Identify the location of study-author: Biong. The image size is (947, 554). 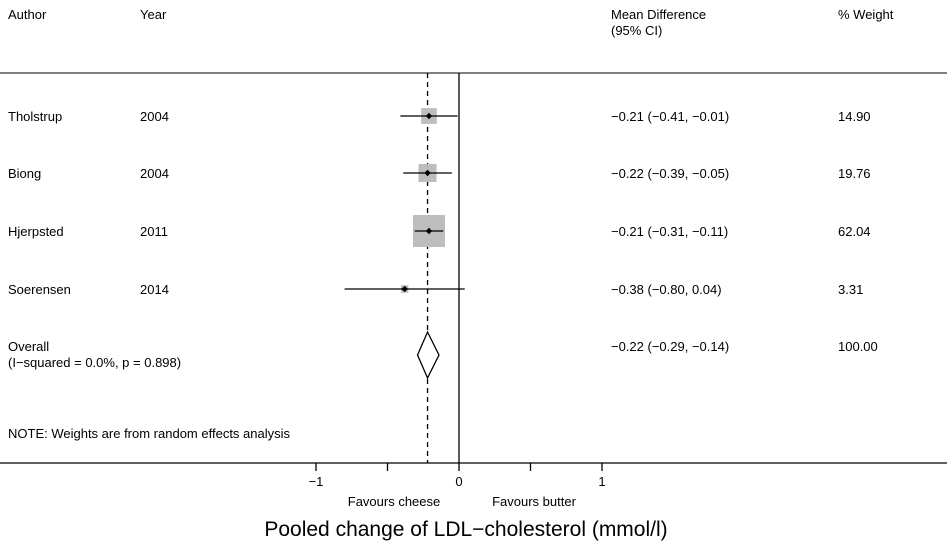
(24, 173).